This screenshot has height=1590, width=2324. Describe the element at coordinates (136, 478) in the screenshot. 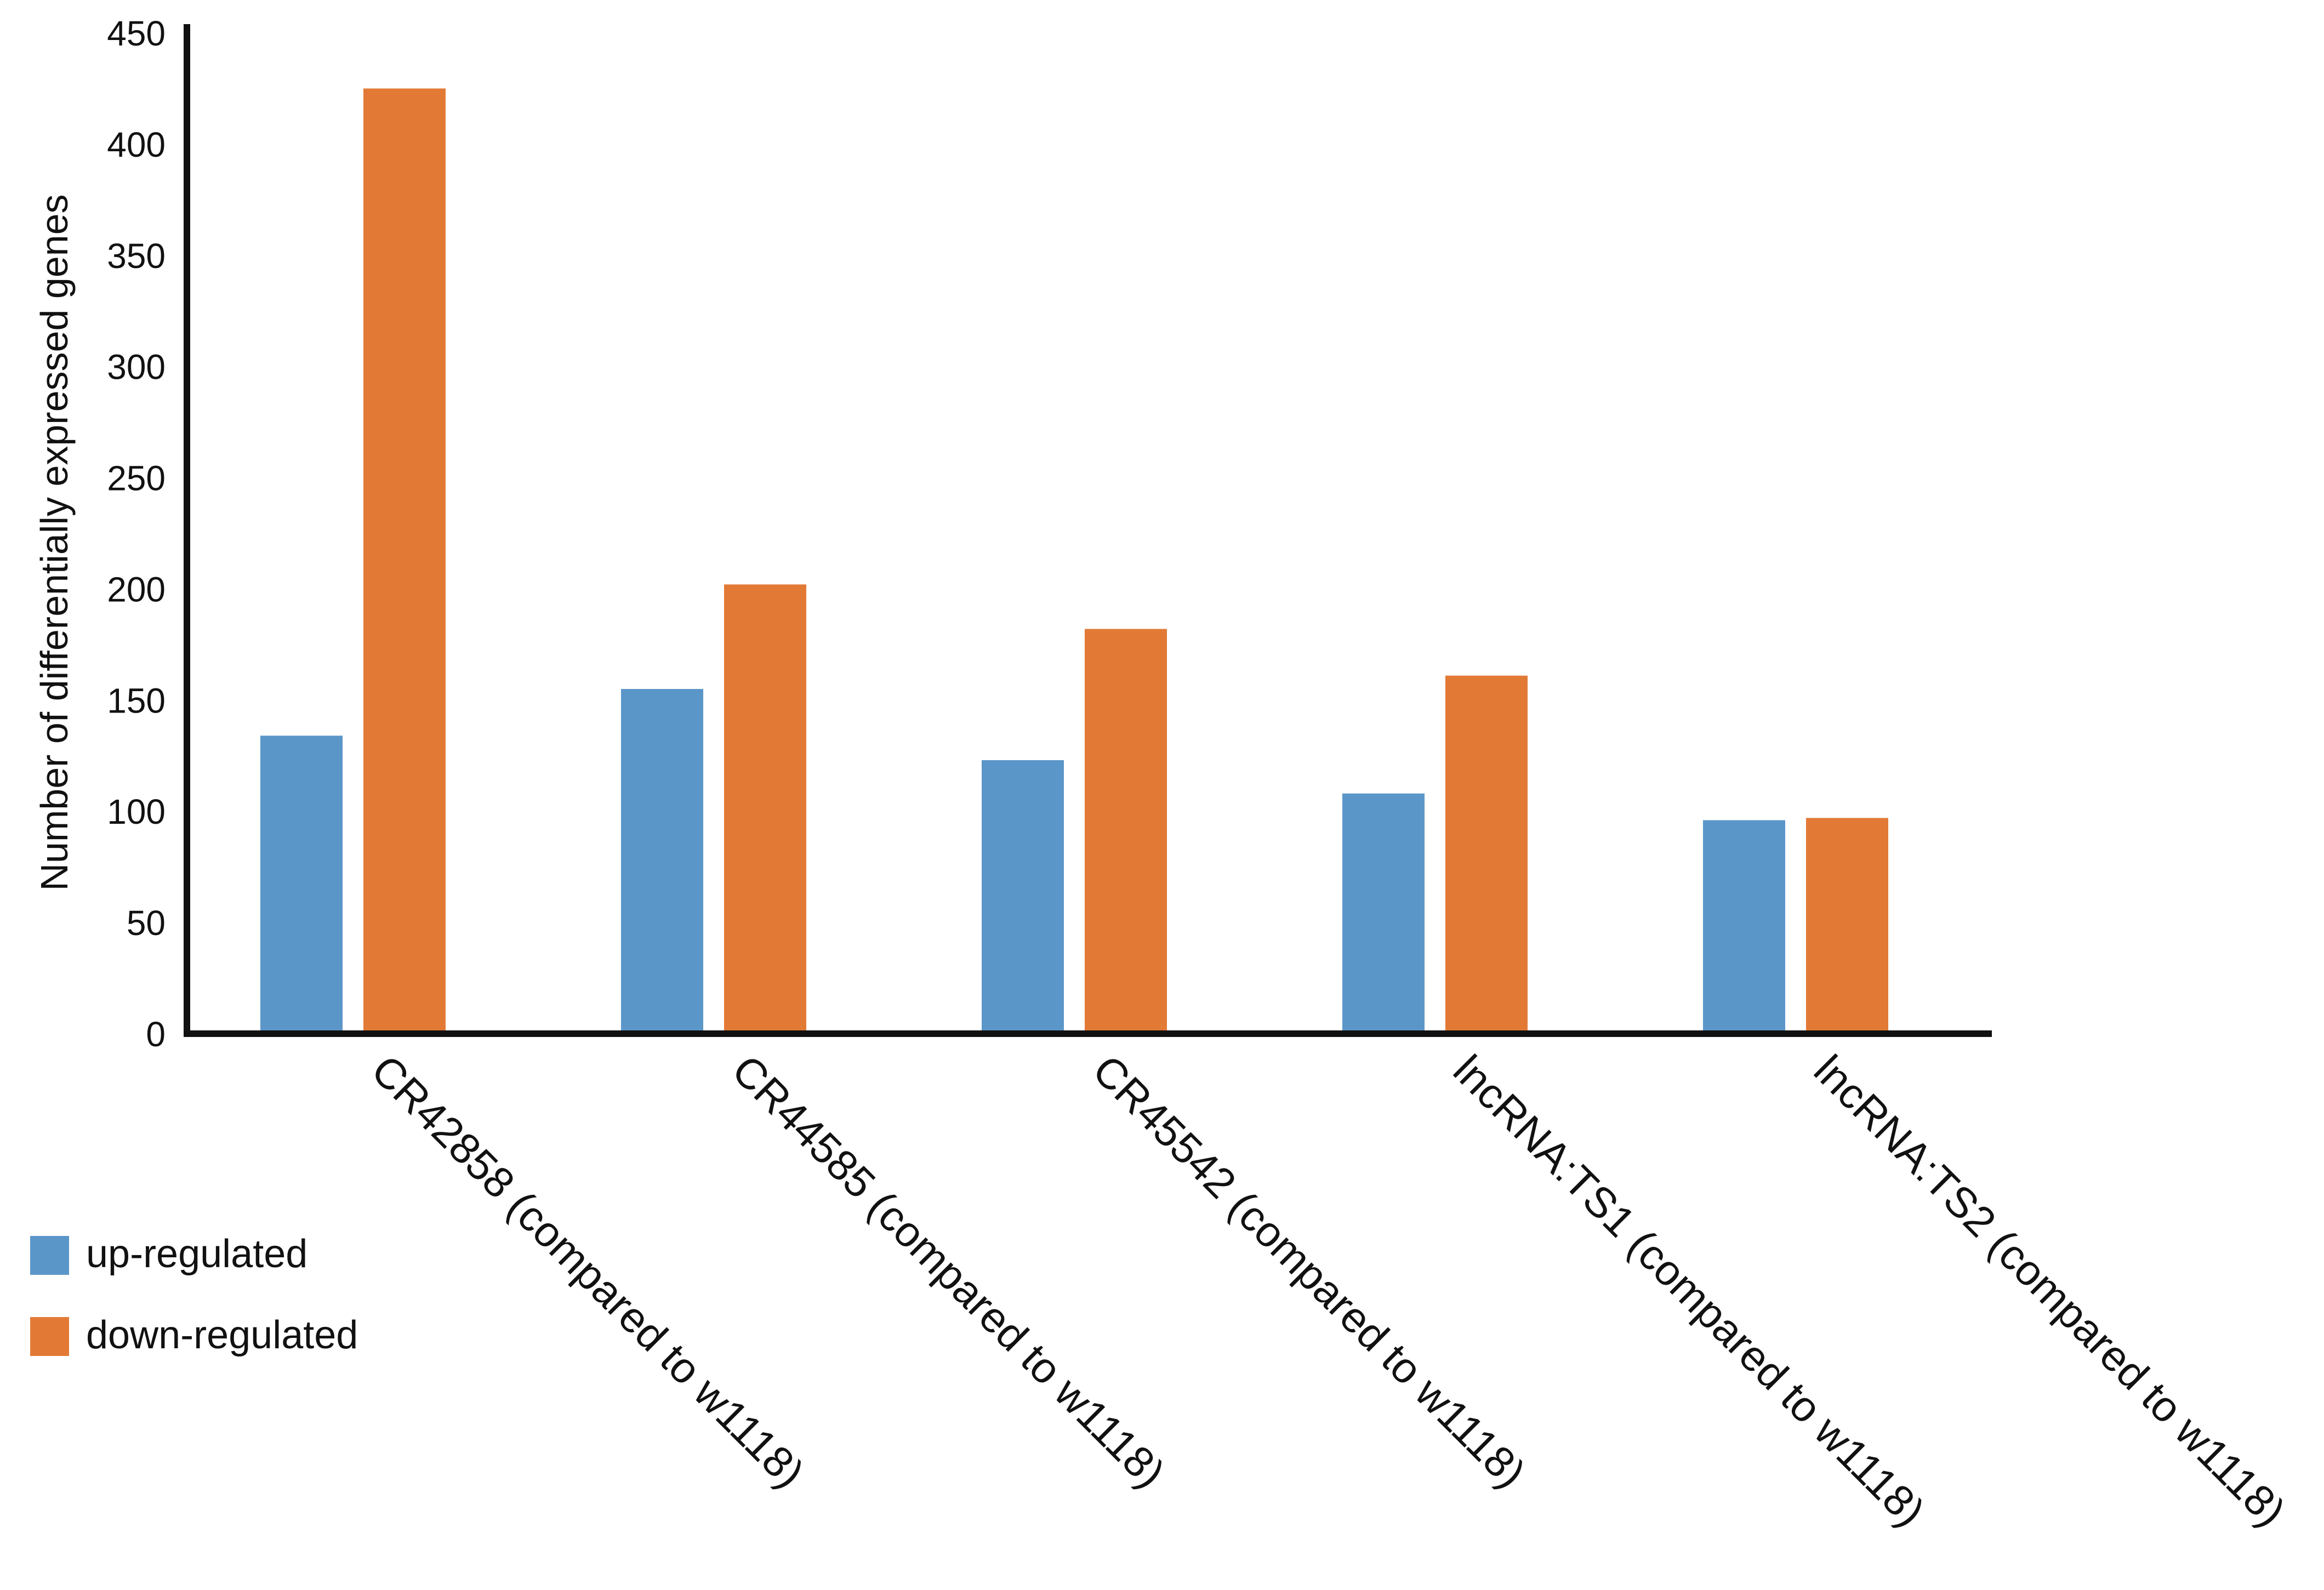

I see `y-tick-label-250: 250` at that location.